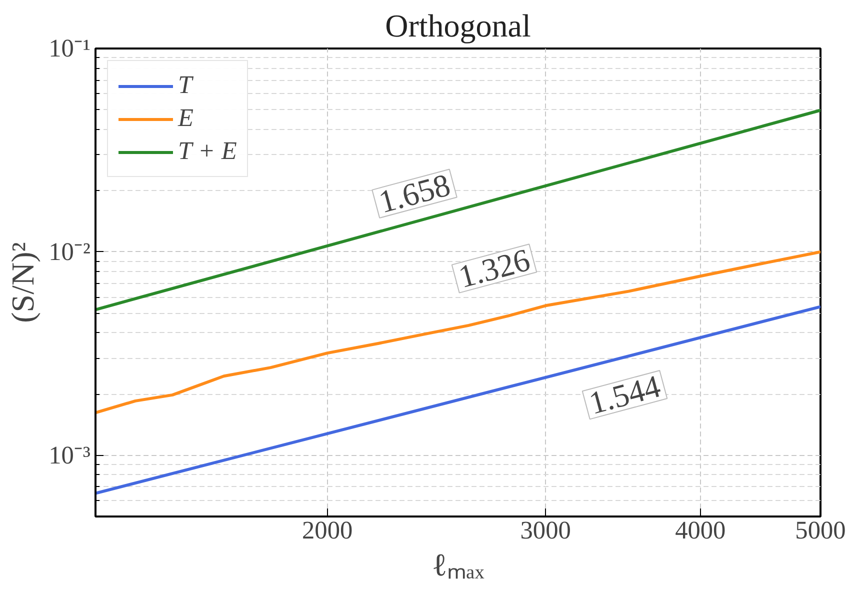  What do you see at coordinates (207, 151) in the screenshot?
I see `legend-label: T + E` at bounding box center [207, 151].